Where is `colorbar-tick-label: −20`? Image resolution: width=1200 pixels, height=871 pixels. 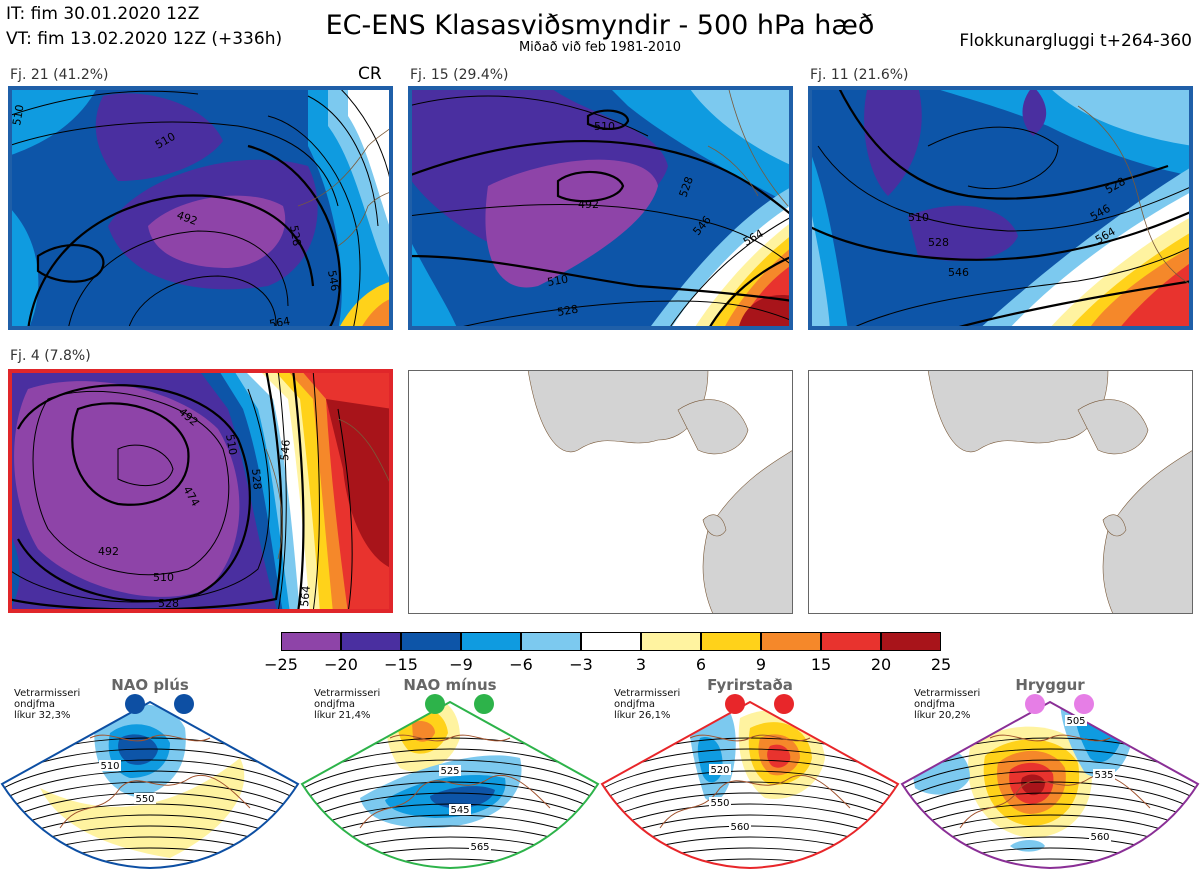 colorbar-tick-label: −20 is located at coordinates (341, 664).